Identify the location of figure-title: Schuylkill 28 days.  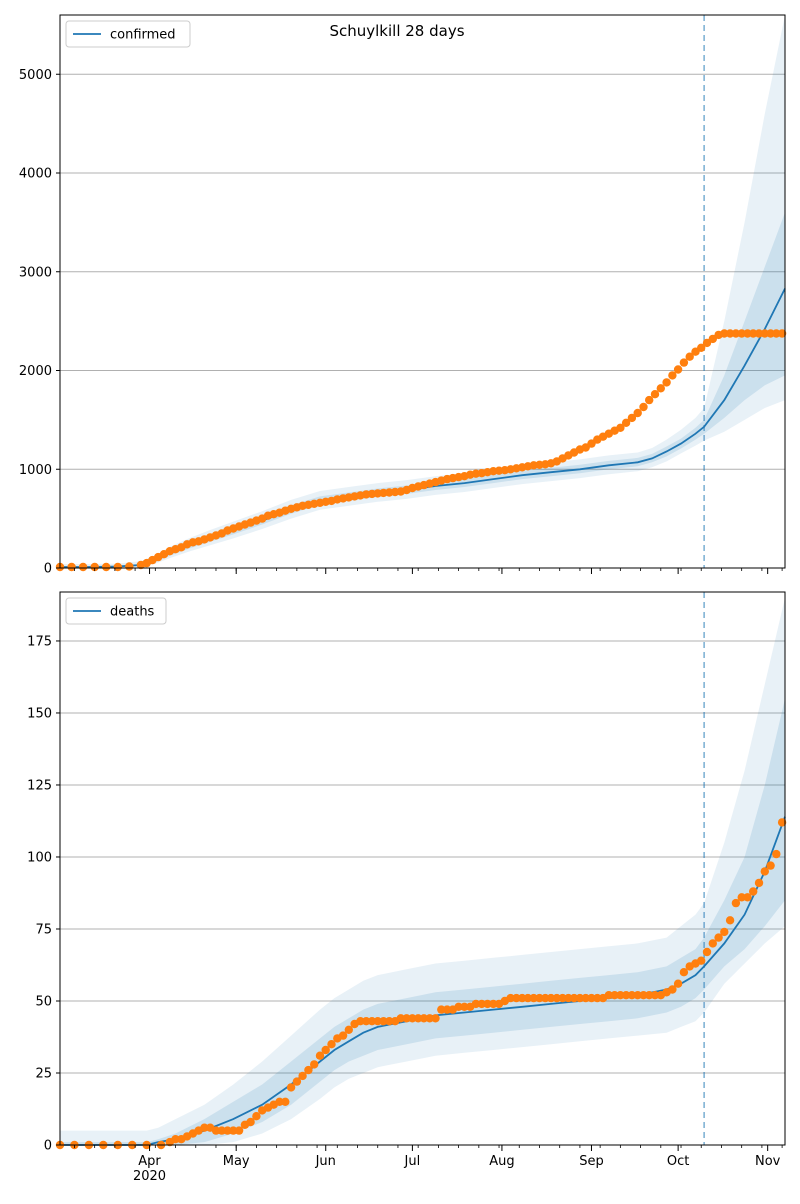
(396, 31).